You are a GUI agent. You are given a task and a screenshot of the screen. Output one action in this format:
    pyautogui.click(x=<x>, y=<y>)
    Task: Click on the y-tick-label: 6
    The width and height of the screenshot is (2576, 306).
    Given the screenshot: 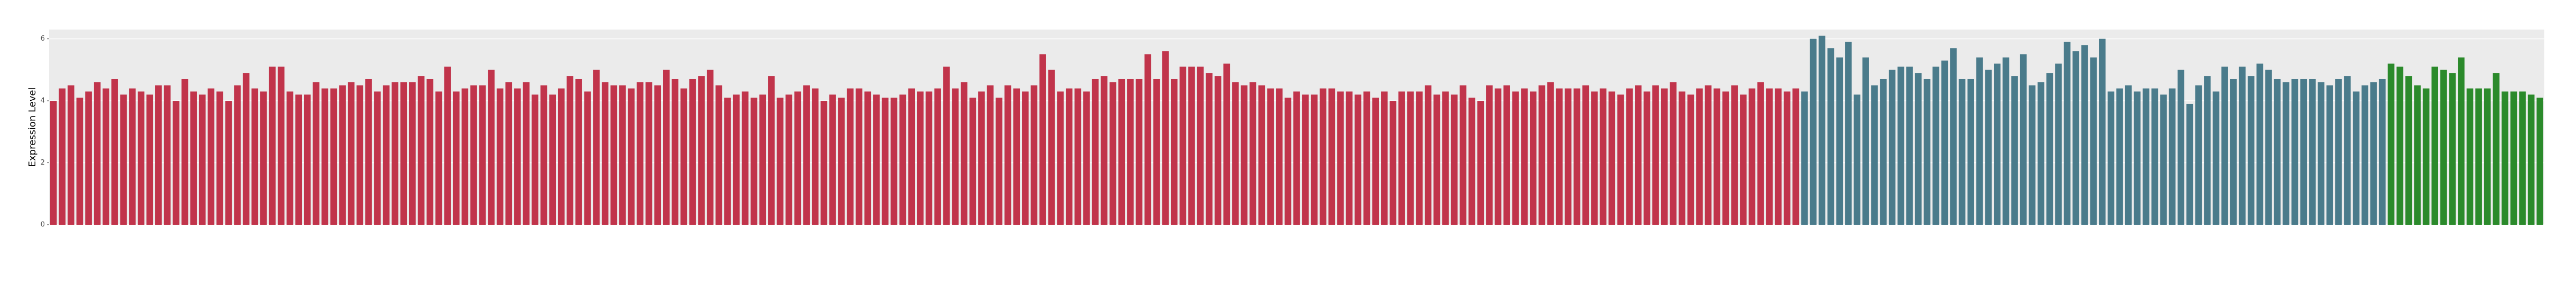 What is the action you would take?
    pyautogui.click(x=43, y=39)
    